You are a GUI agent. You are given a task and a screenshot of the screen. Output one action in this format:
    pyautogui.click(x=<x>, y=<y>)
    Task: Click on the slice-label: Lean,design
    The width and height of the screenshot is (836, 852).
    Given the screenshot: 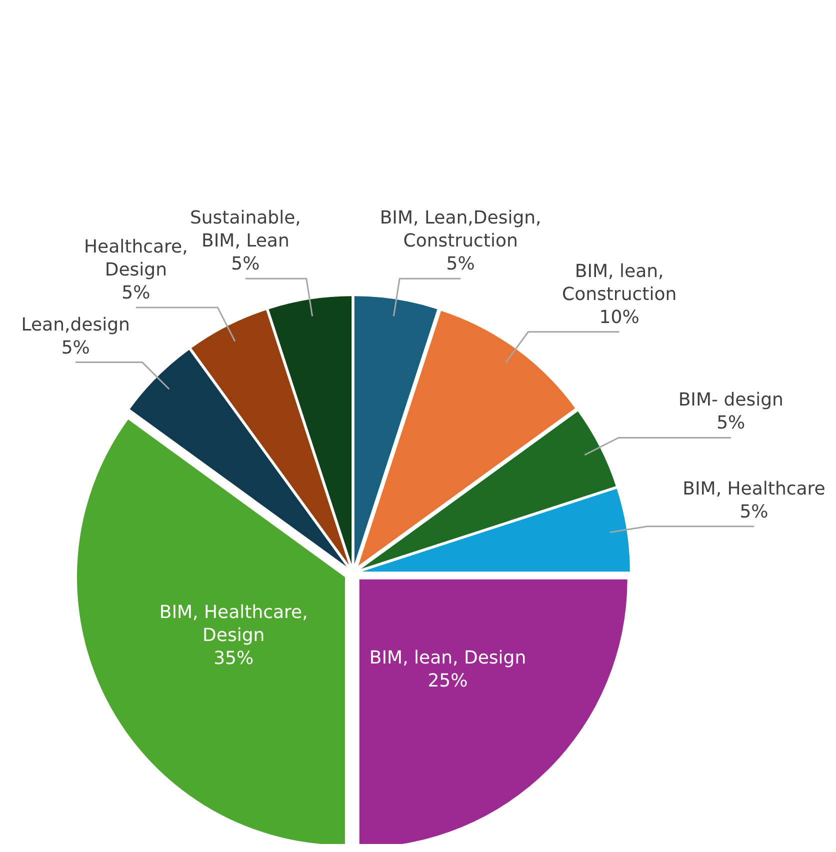 What is the action you would take?
    pyautogui.click(x=75, y=325)
    